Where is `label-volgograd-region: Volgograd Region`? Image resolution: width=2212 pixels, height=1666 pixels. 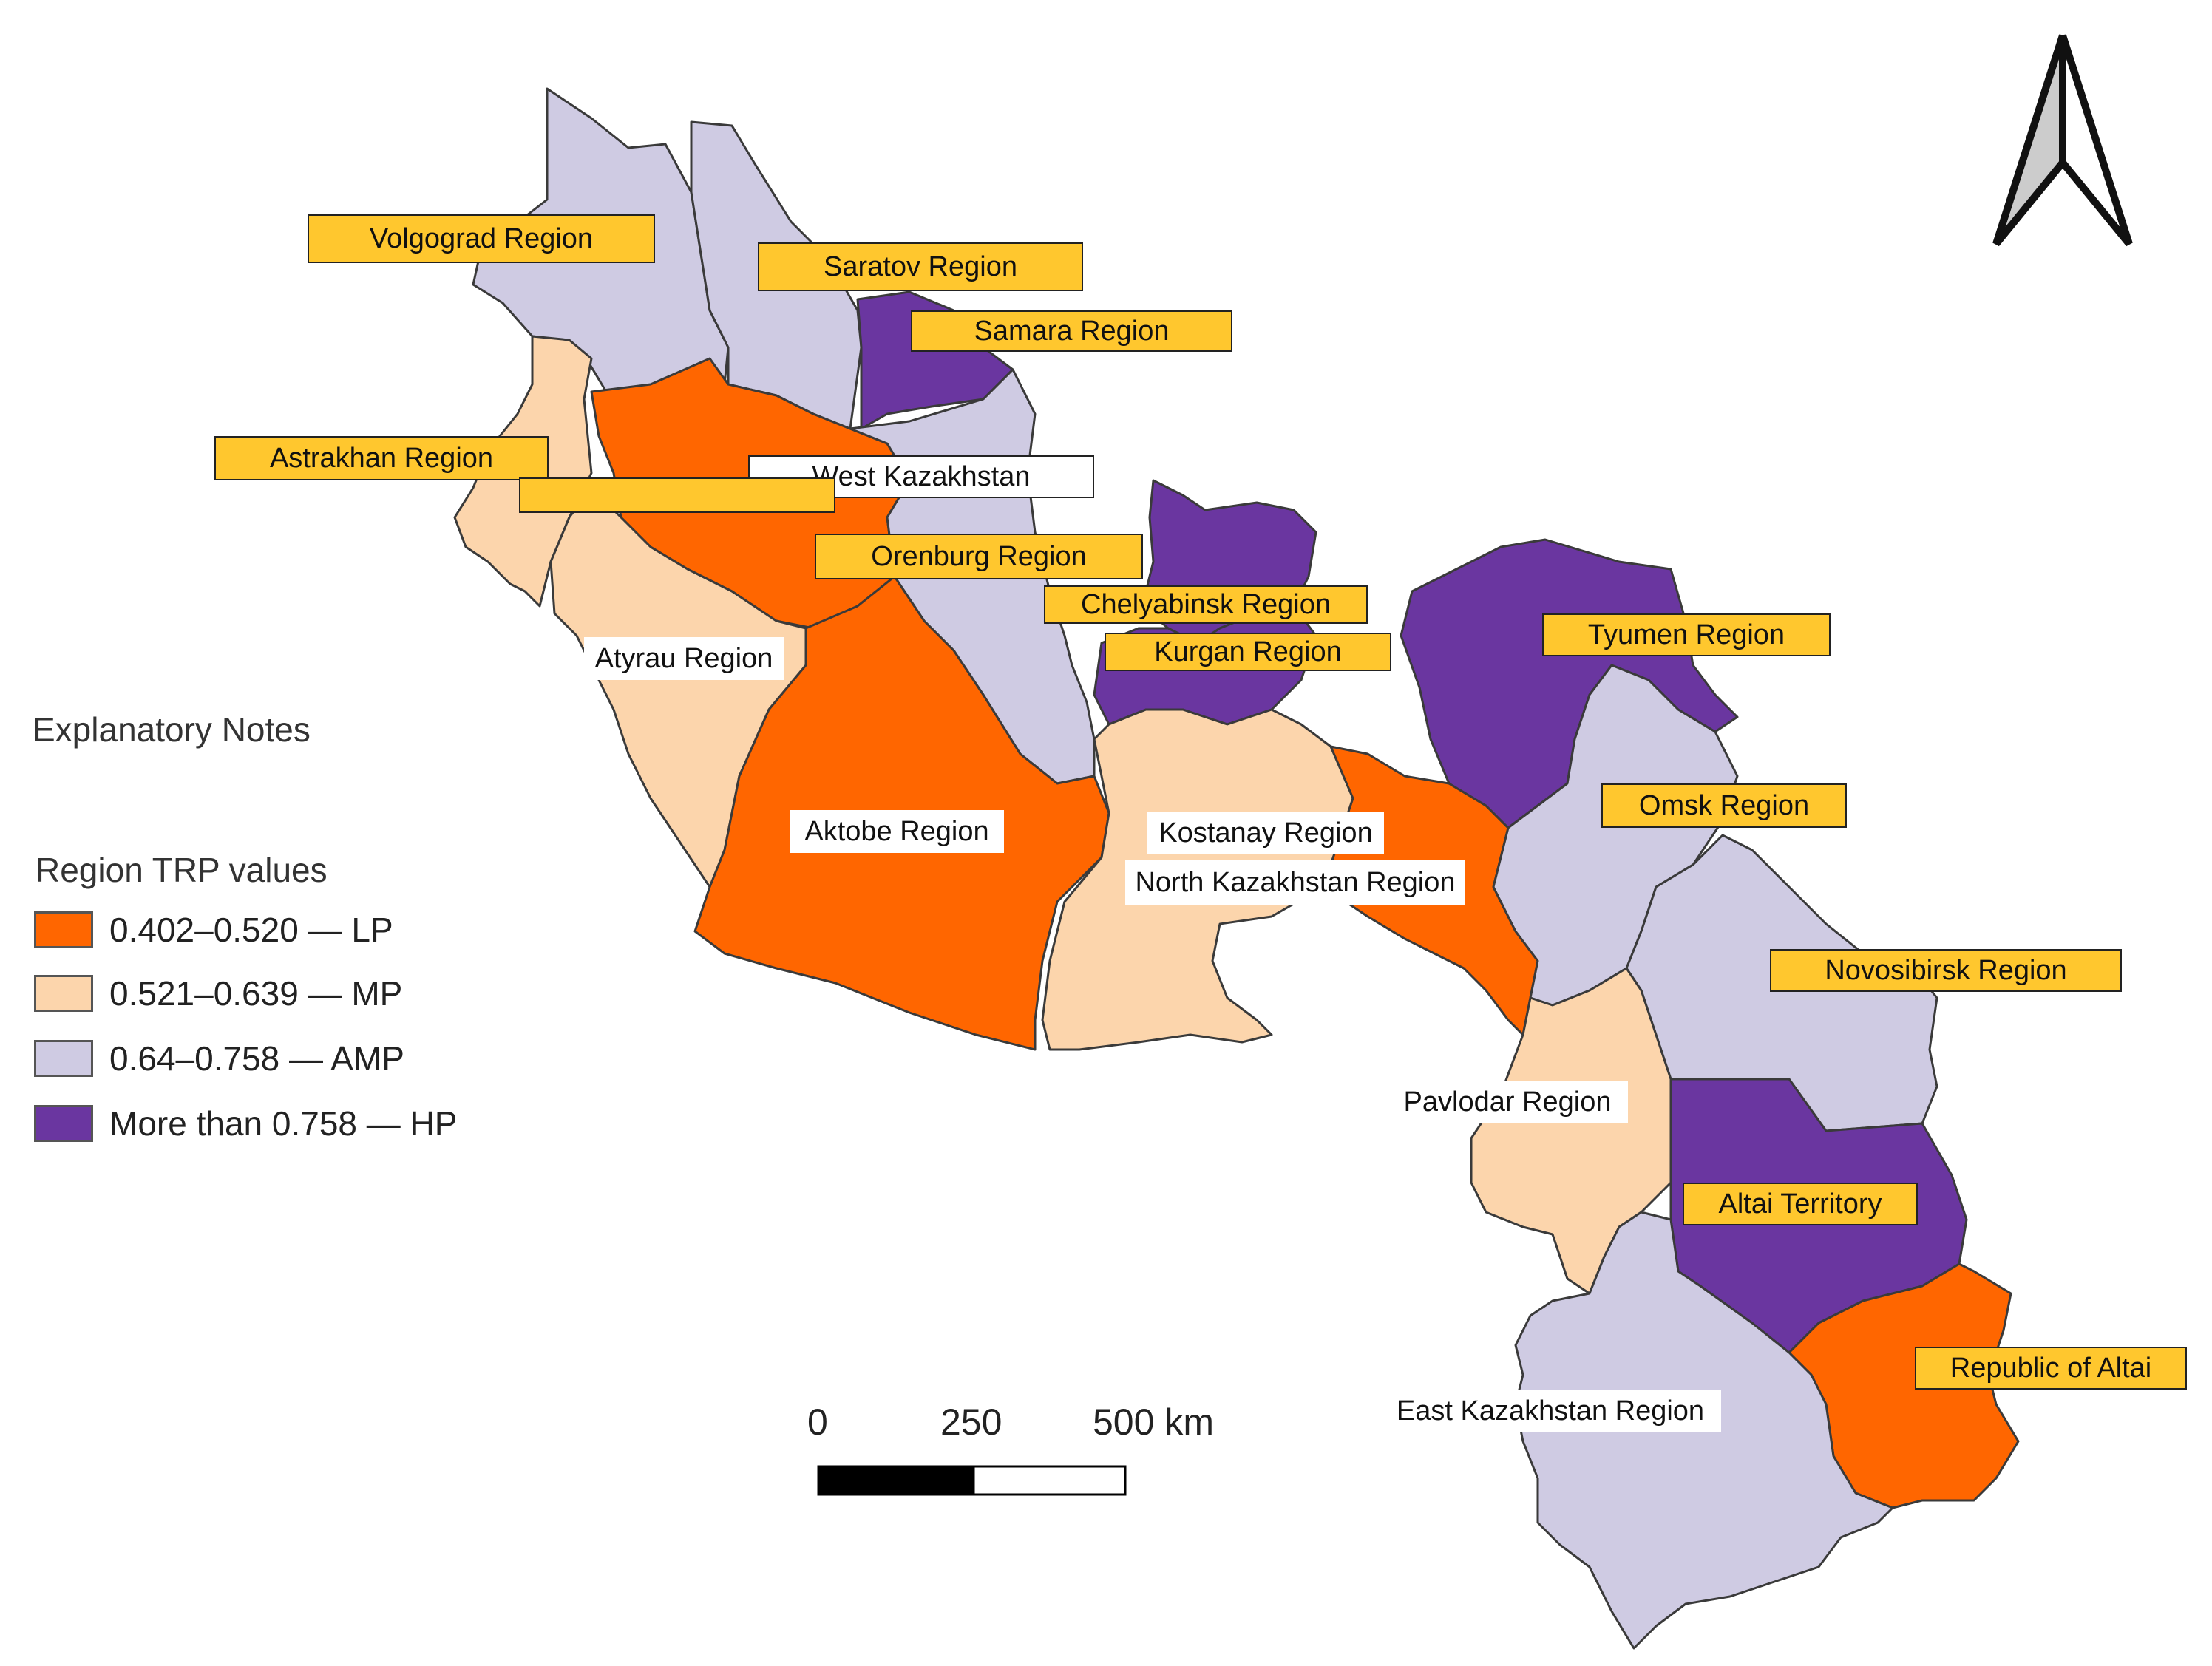
label-volgograd-region: Volgograd Region is located at coordinates (481, 238).